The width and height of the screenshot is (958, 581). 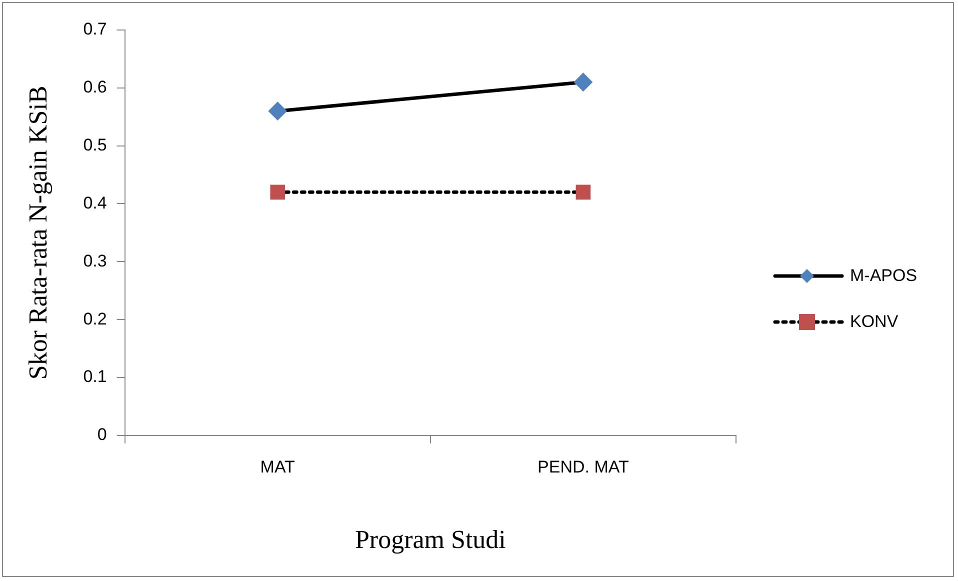 What do you see at coordinates (430, 539) in the screenshot?
I see `x-axis-title: Program Studi` at bounding box center [430, 539].